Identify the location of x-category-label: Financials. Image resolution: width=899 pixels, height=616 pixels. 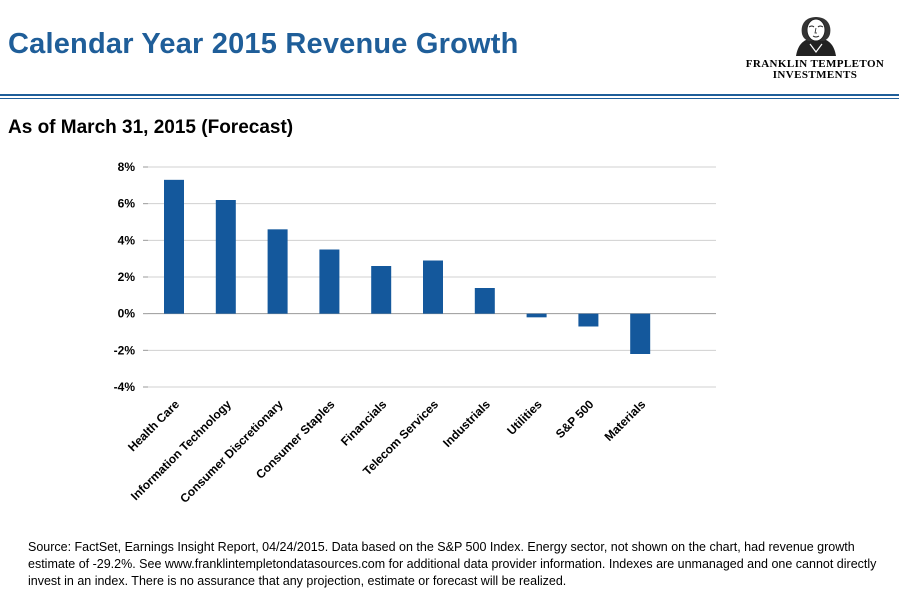
(364, 423).